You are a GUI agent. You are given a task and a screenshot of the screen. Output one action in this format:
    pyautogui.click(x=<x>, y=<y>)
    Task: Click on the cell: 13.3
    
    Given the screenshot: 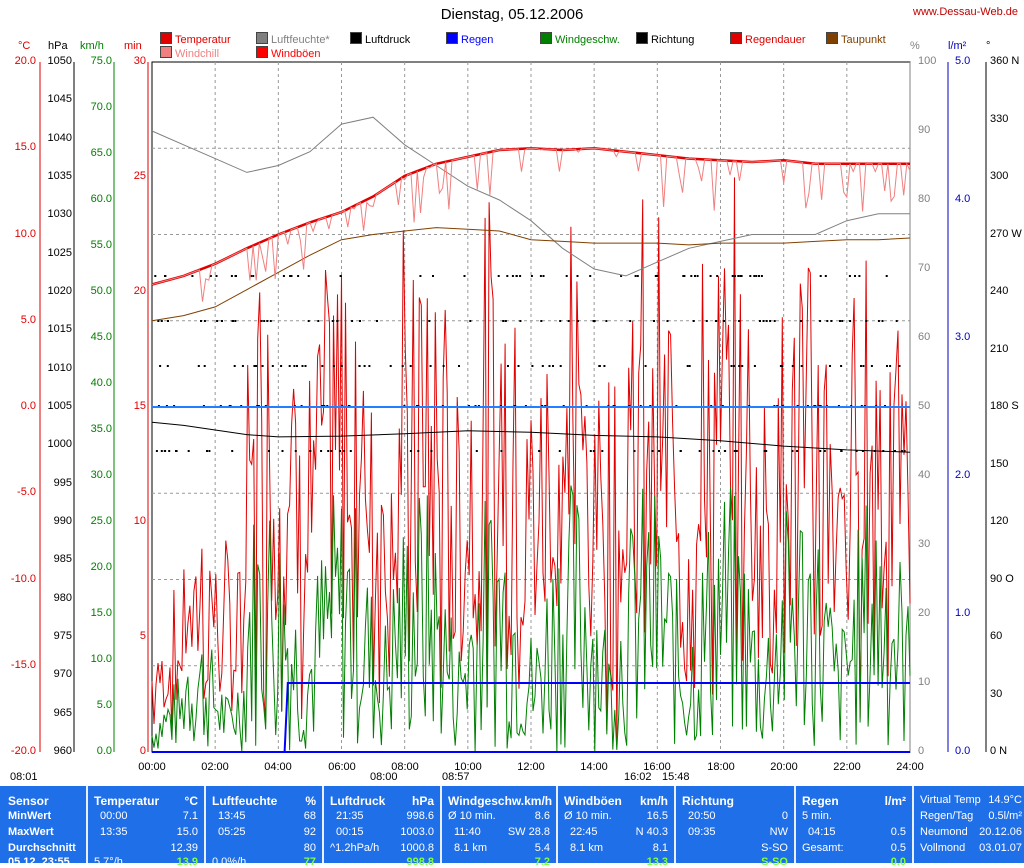 What is the action you would take?
    pyautogui.click(x=657, y=862)
    